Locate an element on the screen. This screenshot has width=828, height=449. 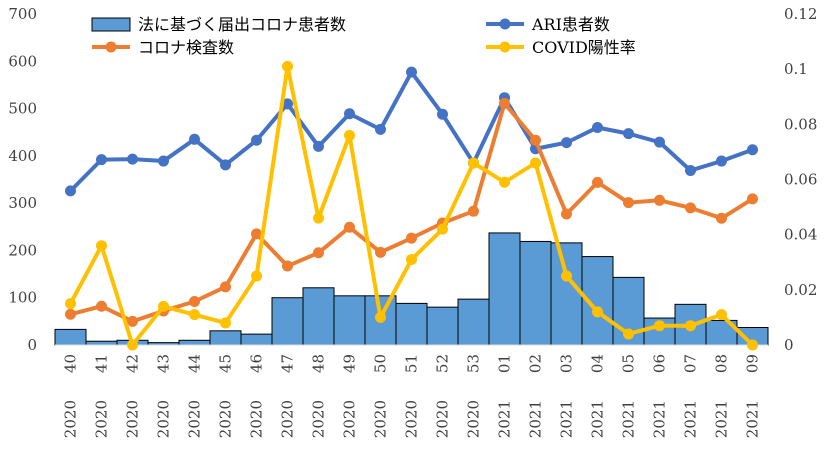
x-tick-week: 04 is located at coordinates (598, 363).